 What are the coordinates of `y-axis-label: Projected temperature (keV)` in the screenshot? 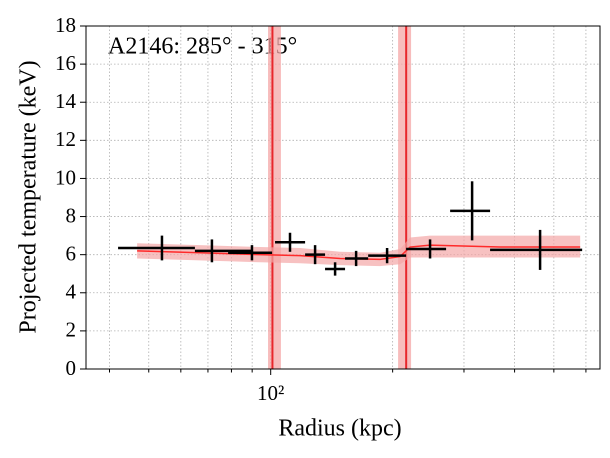 It's located at (29, 196).